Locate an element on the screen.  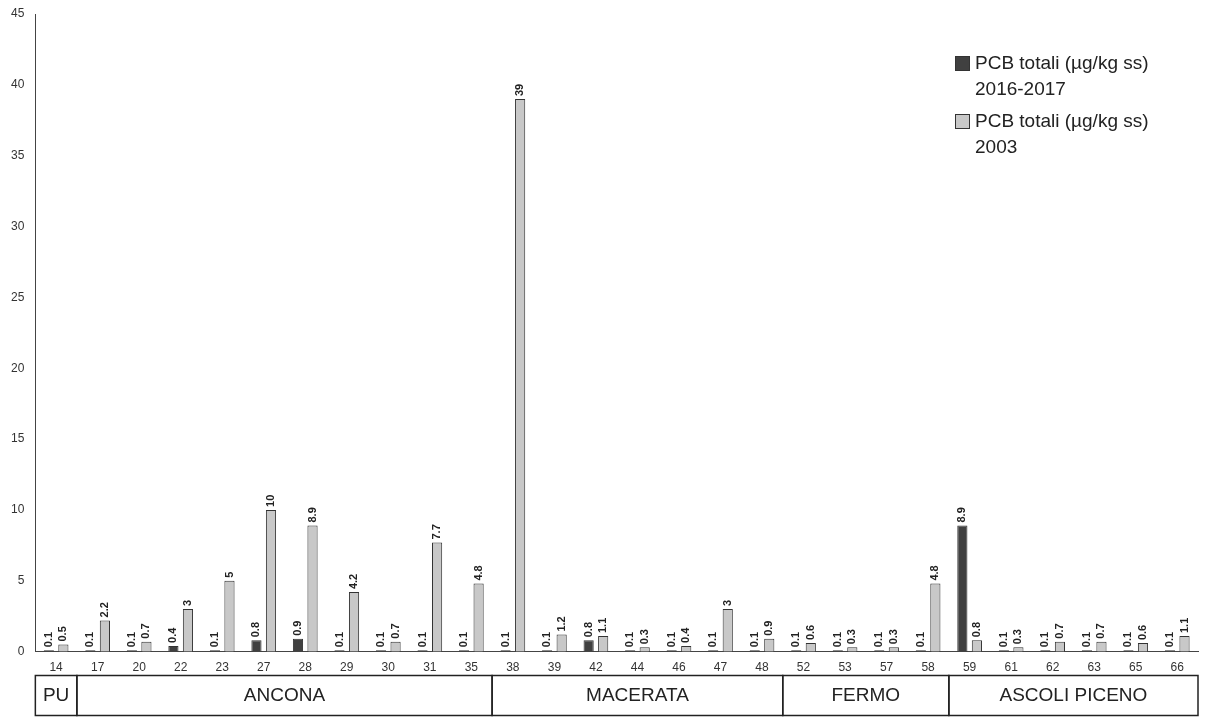
x-tick-label: 48 is located at coordinates (762, 667).